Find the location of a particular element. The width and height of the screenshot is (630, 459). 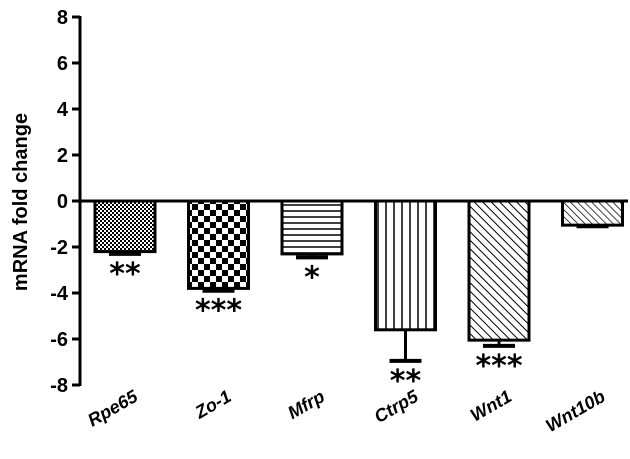

category-label-mfrp: Mfrp is located at coordinates (306, 404).